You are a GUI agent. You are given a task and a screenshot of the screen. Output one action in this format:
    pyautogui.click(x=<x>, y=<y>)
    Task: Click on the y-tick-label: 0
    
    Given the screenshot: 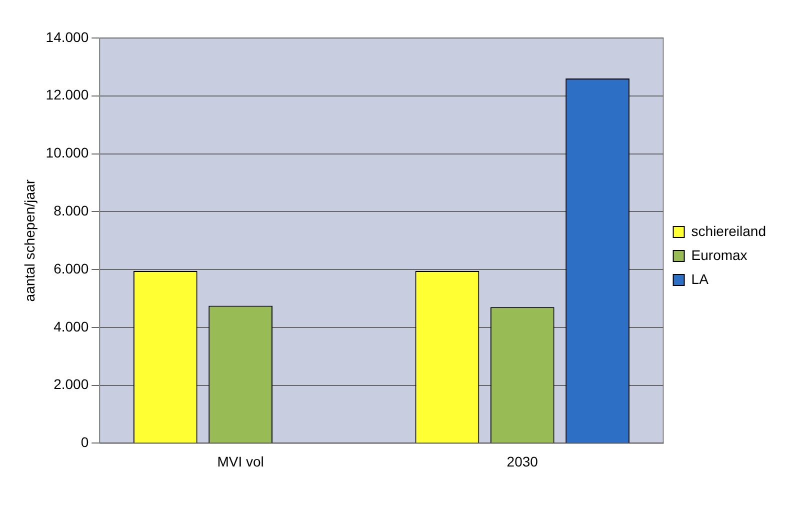 What is the action you would take?
    pyautogui.click(x=84, y=442)
    